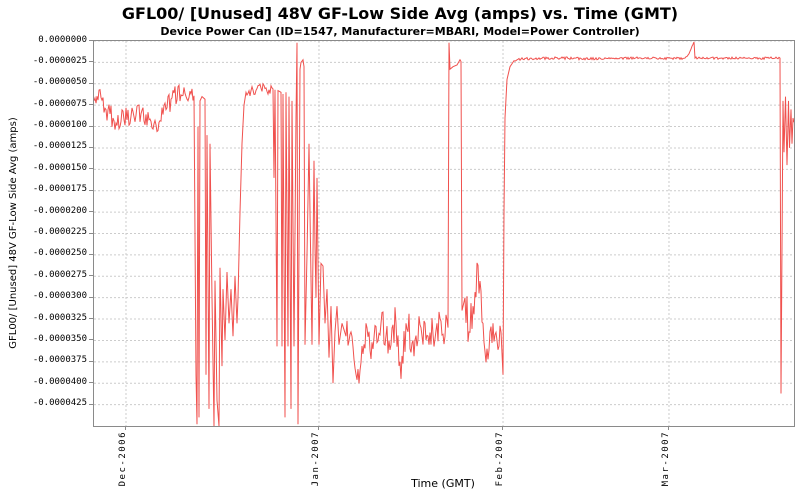 The height and width of the screenshot is (500, 800). What do you see at coordinates (59, 274) in the screenshot?
I see `y-tick-label: -0.0000275` at bounding box center [59, 274].